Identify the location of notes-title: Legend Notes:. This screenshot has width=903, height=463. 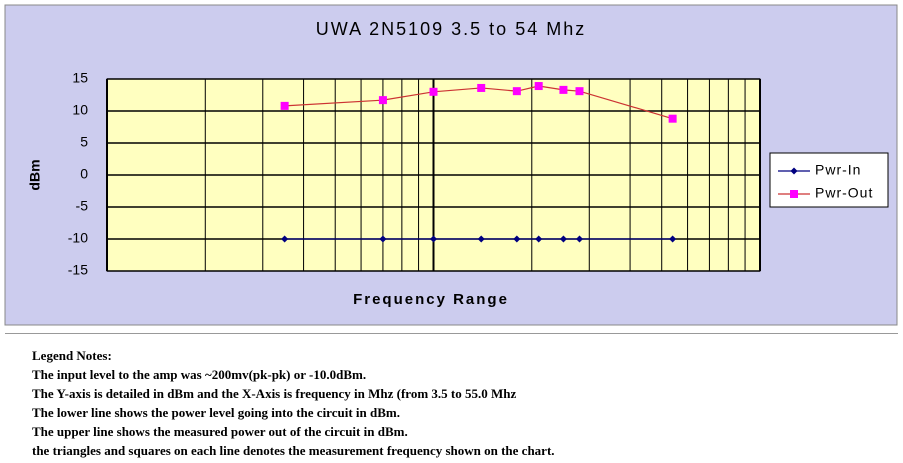
(72, 355).